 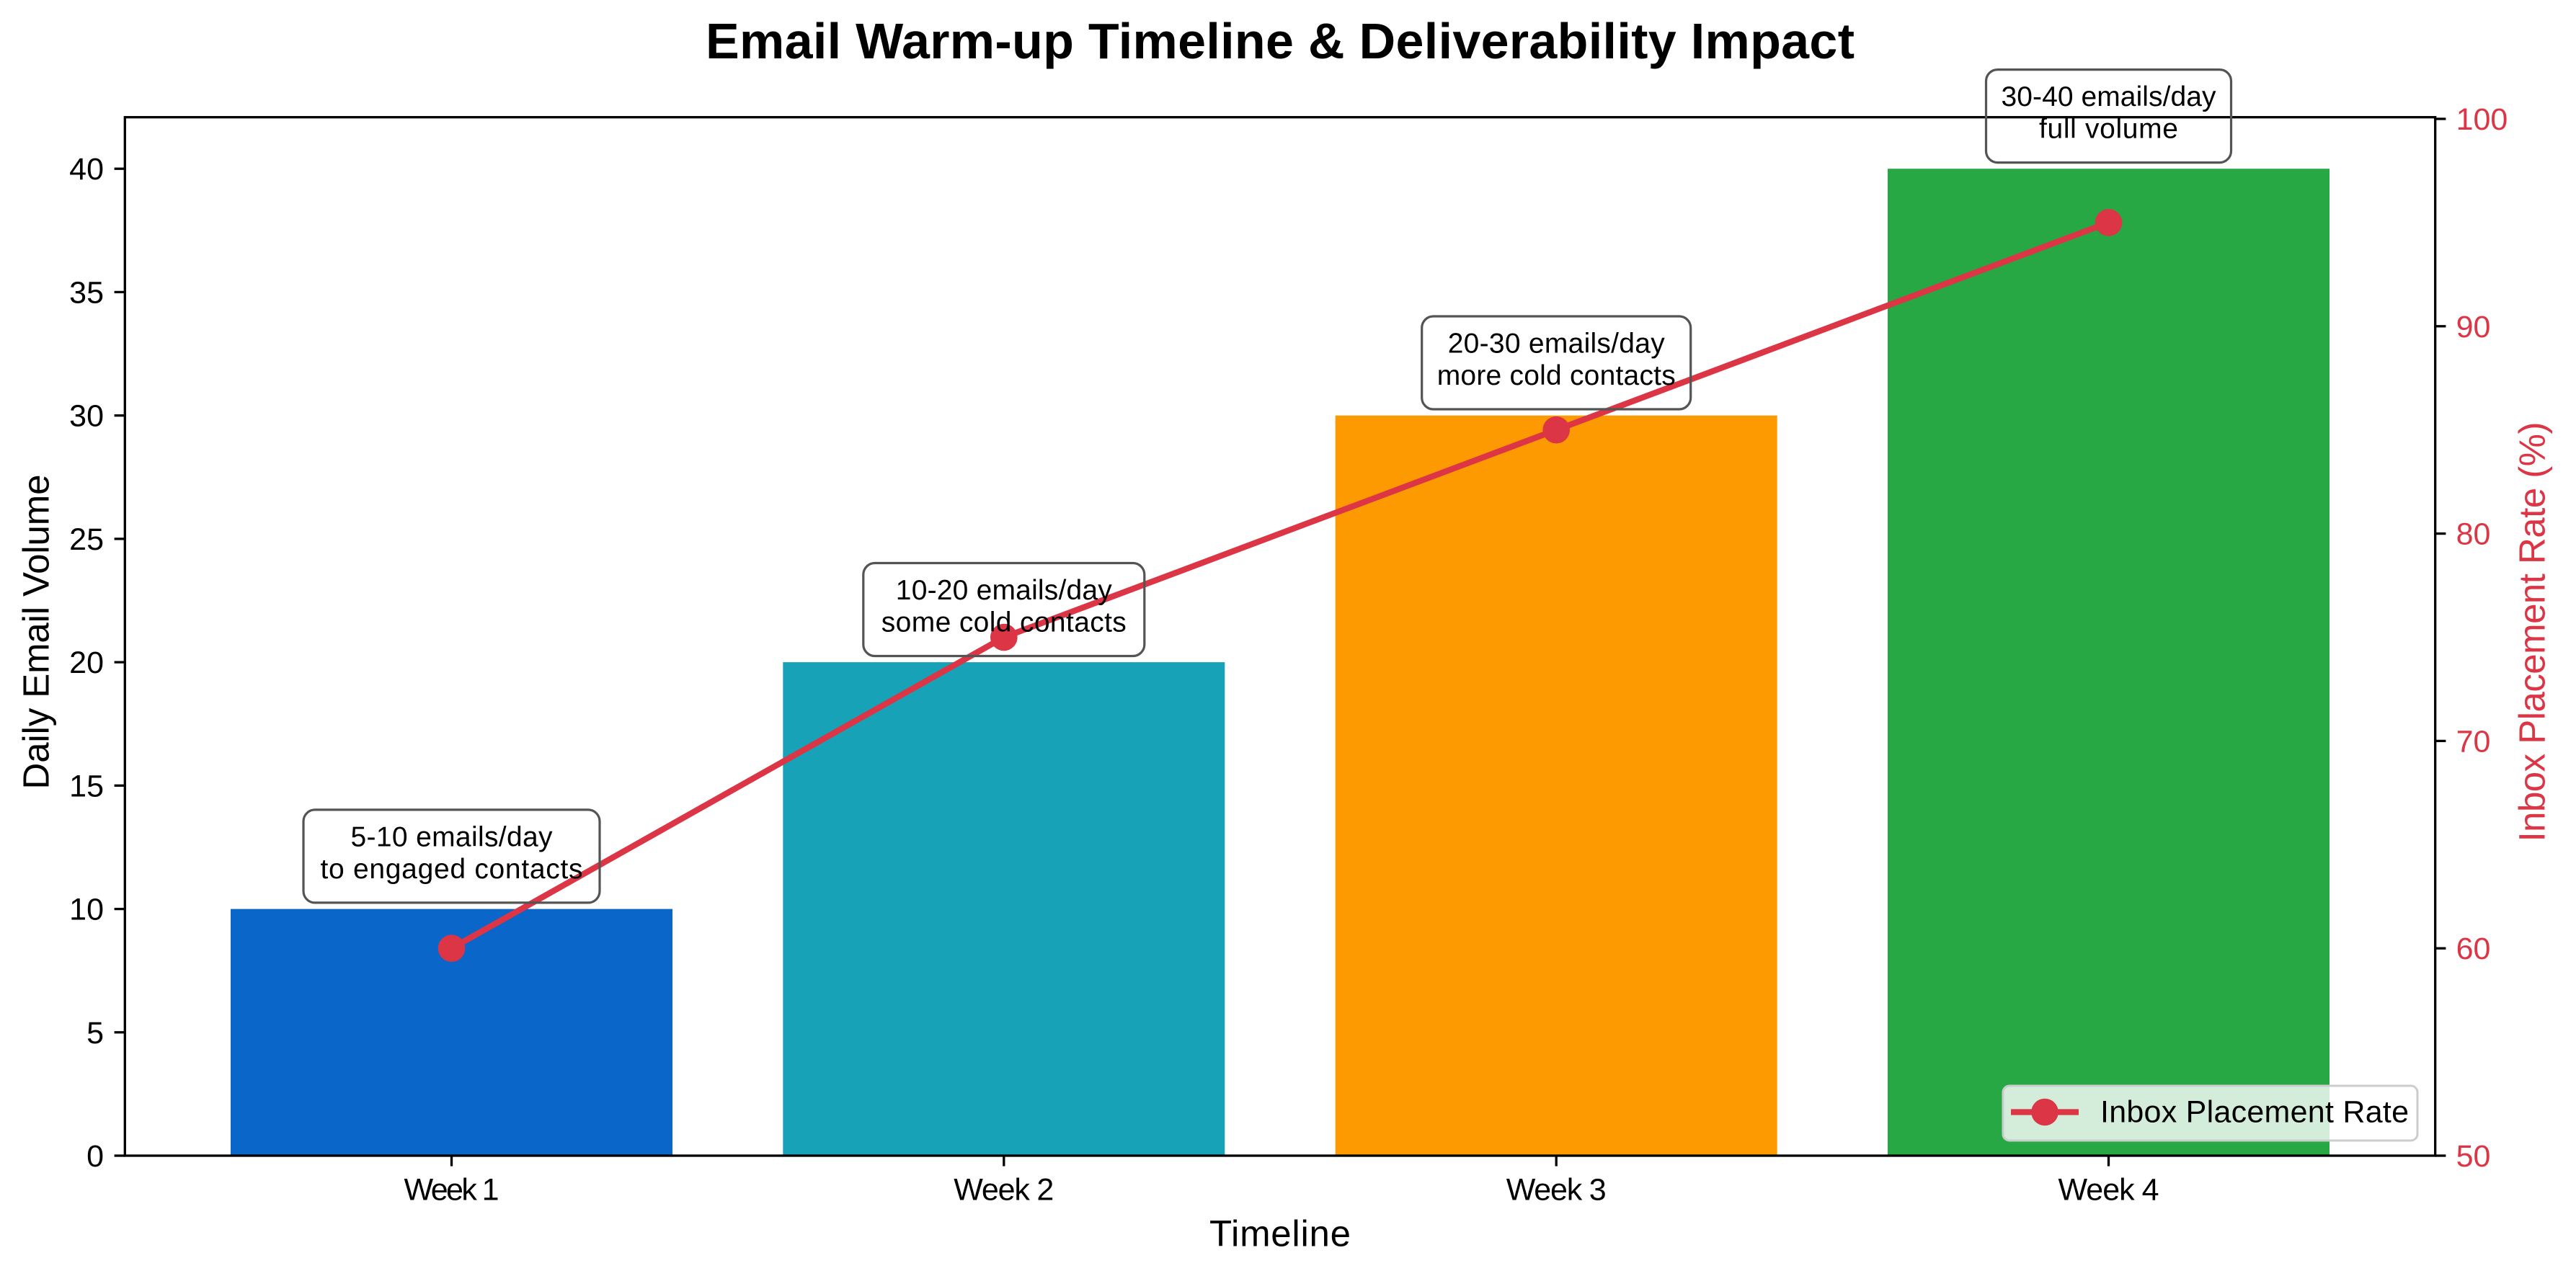 I want to click on svg-text: Week 2, so click(x=1004, y=1189).